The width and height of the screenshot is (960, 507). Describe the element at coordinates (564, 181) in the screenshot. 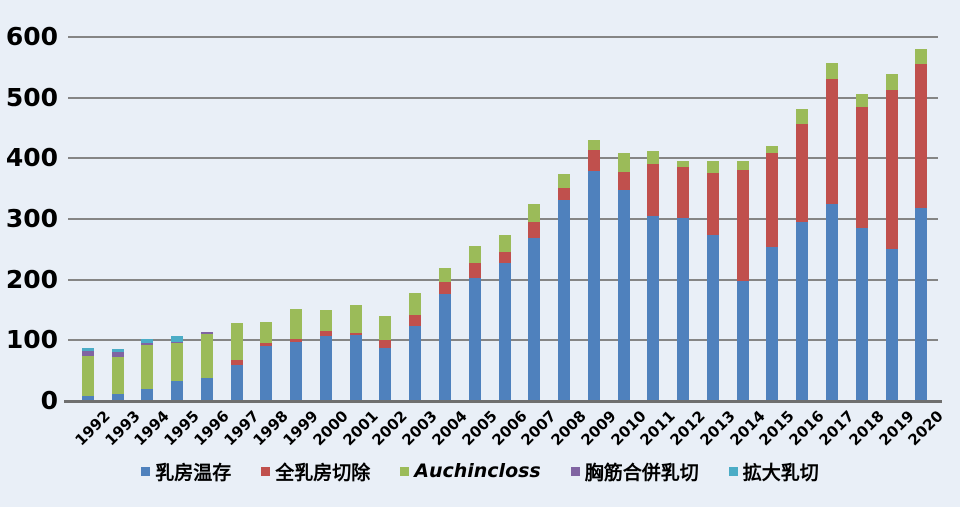

I see `bar-segment-Auchincloss-2008` at that location.